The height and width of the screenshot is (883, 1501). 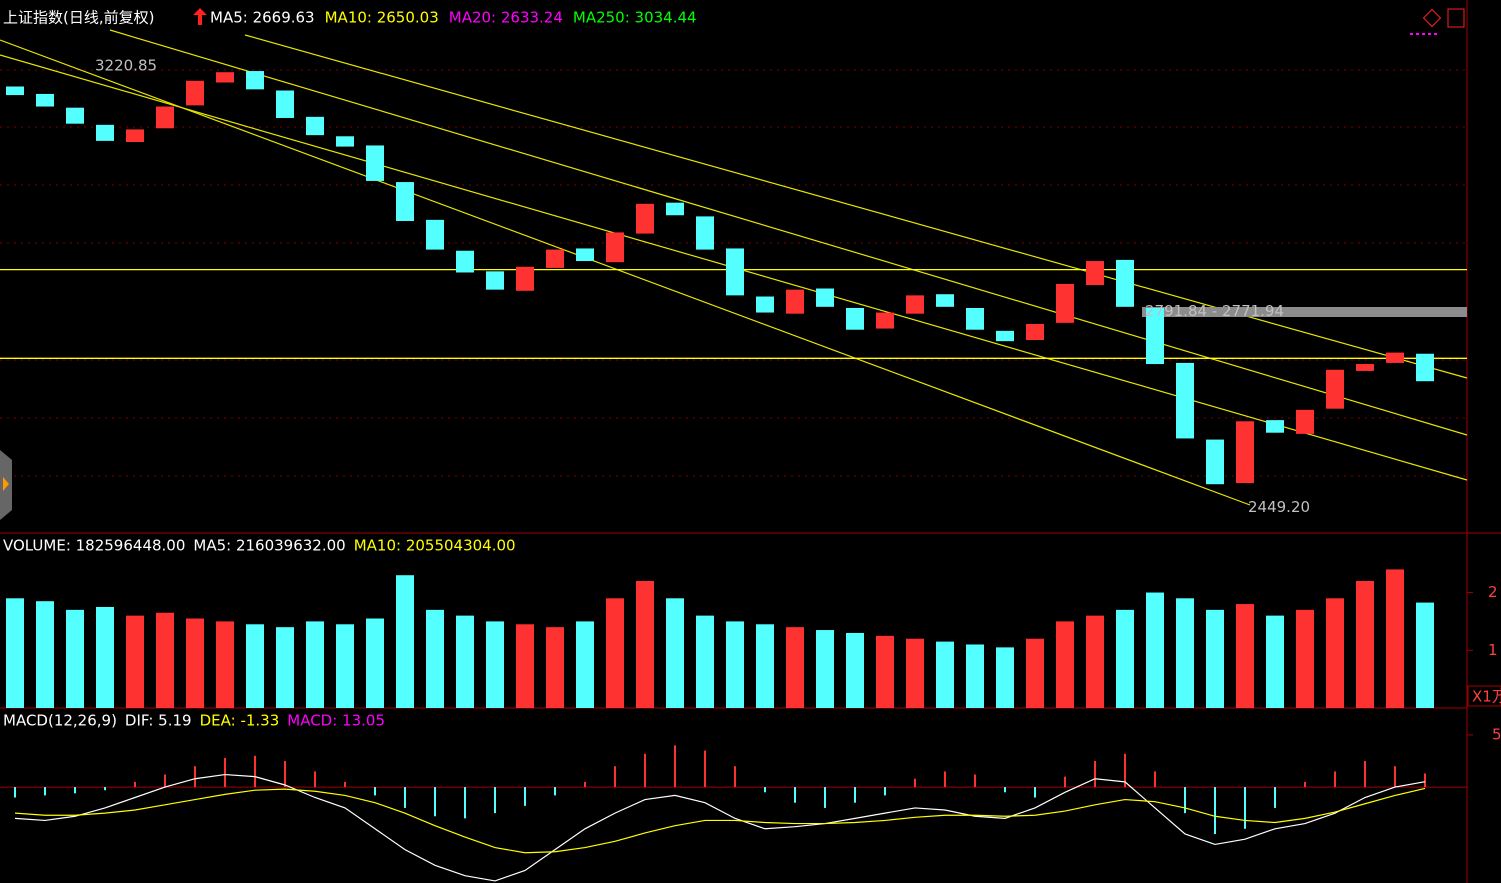 What do you see at coordinates (200, 16) in the screenshot?
I see `up-arrow-icon` at bounding box center [200, 16].